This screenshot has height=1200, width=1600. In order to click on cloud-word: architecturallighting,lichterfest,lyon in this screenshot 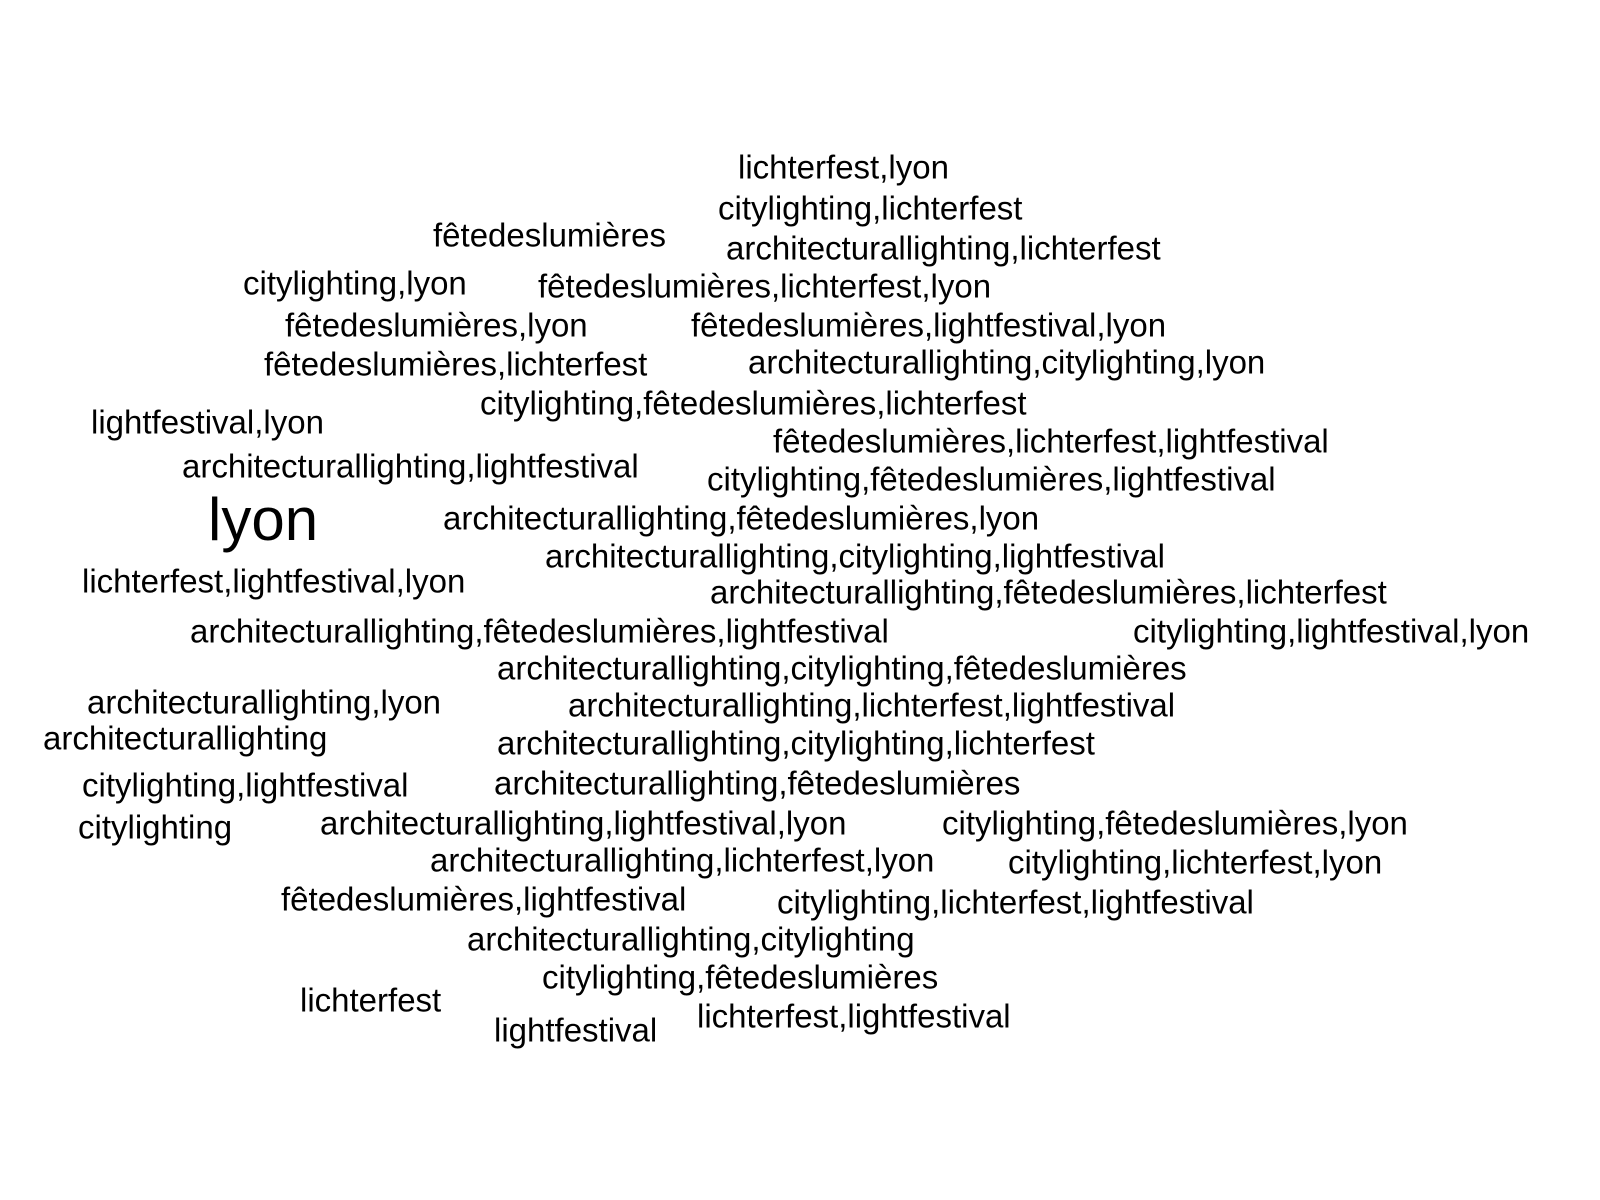, I will do `click(682, 860)`.